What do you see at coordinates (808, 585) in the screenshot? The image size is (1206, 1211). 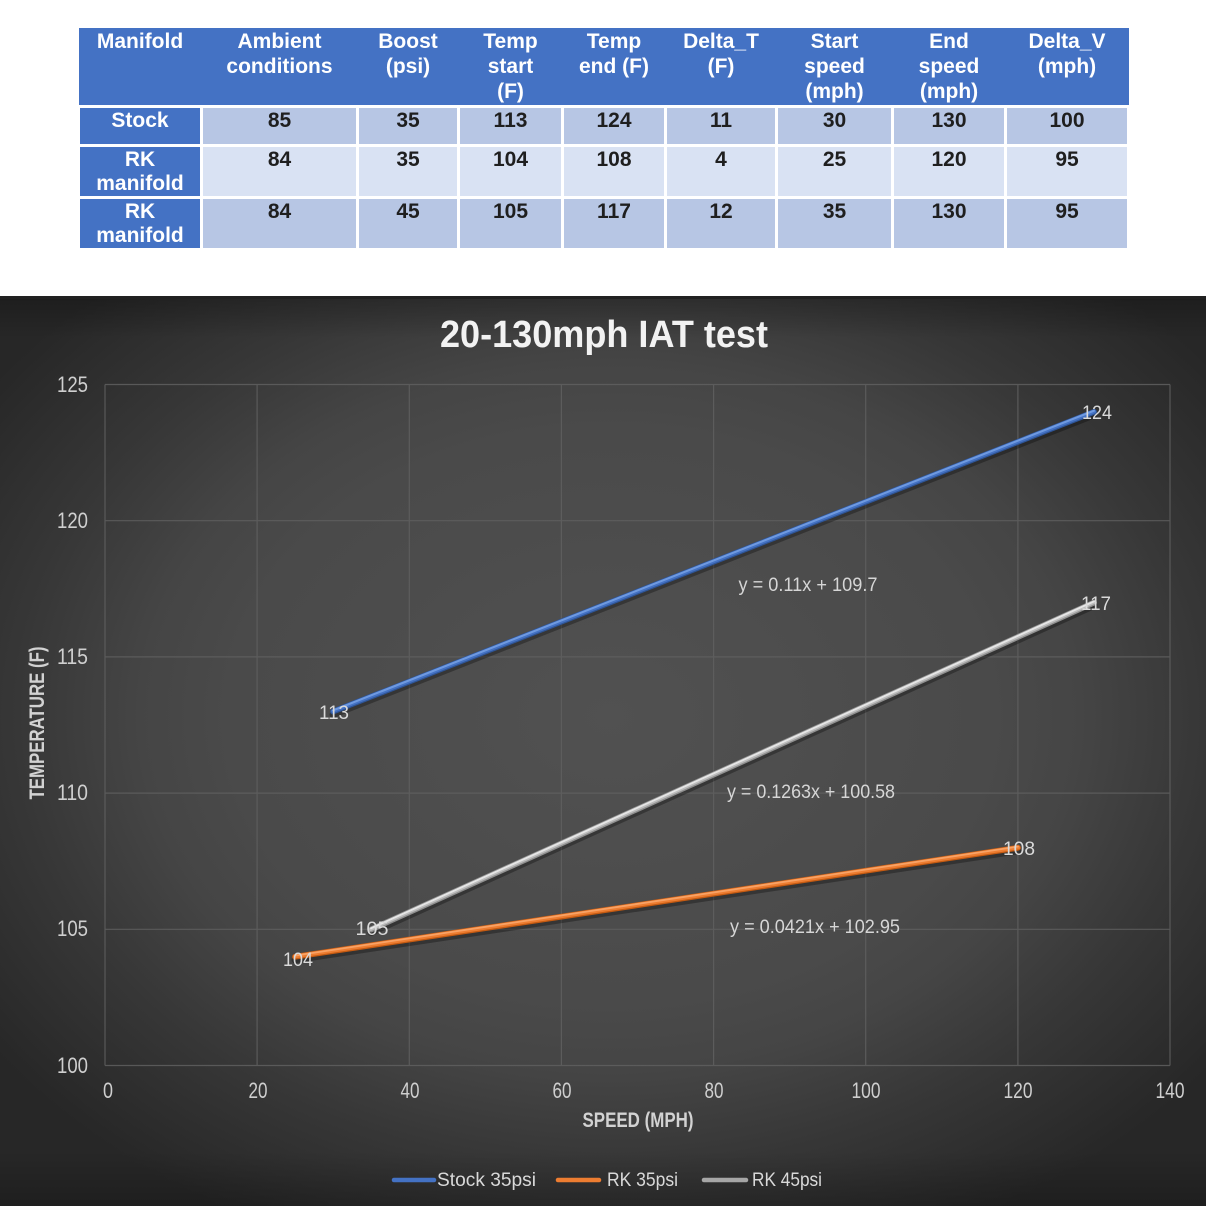 I see `svg-text: y = 0.11x + 109.7` at bounding box center [808, 585].